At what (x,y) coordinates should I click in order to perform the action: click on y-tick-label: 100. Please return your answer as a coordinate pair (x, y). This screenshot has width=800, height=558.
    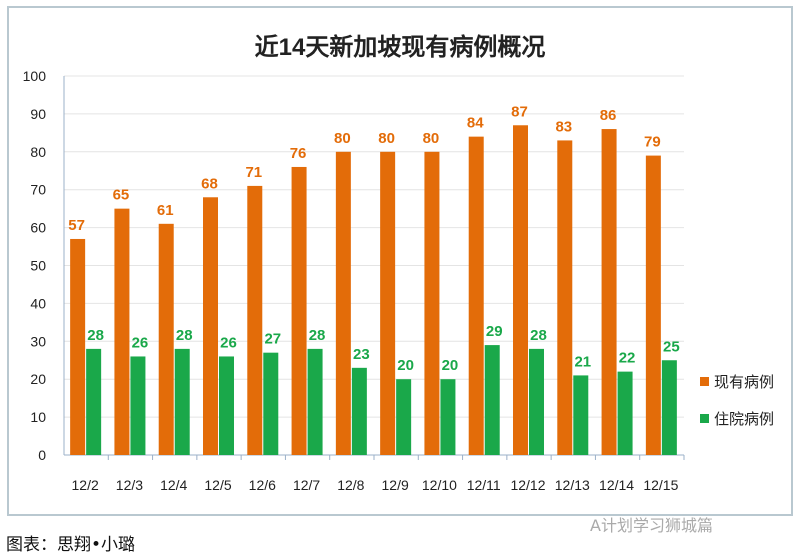
    Looking at the image, I should click on (35, 76).